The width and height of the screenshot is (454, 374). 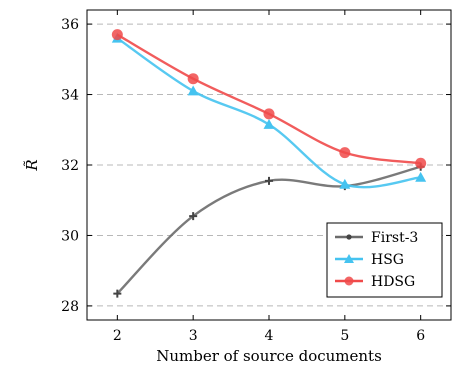 I want to click on legend: First-3 HSG HDSG, so click(x=384, y=260).